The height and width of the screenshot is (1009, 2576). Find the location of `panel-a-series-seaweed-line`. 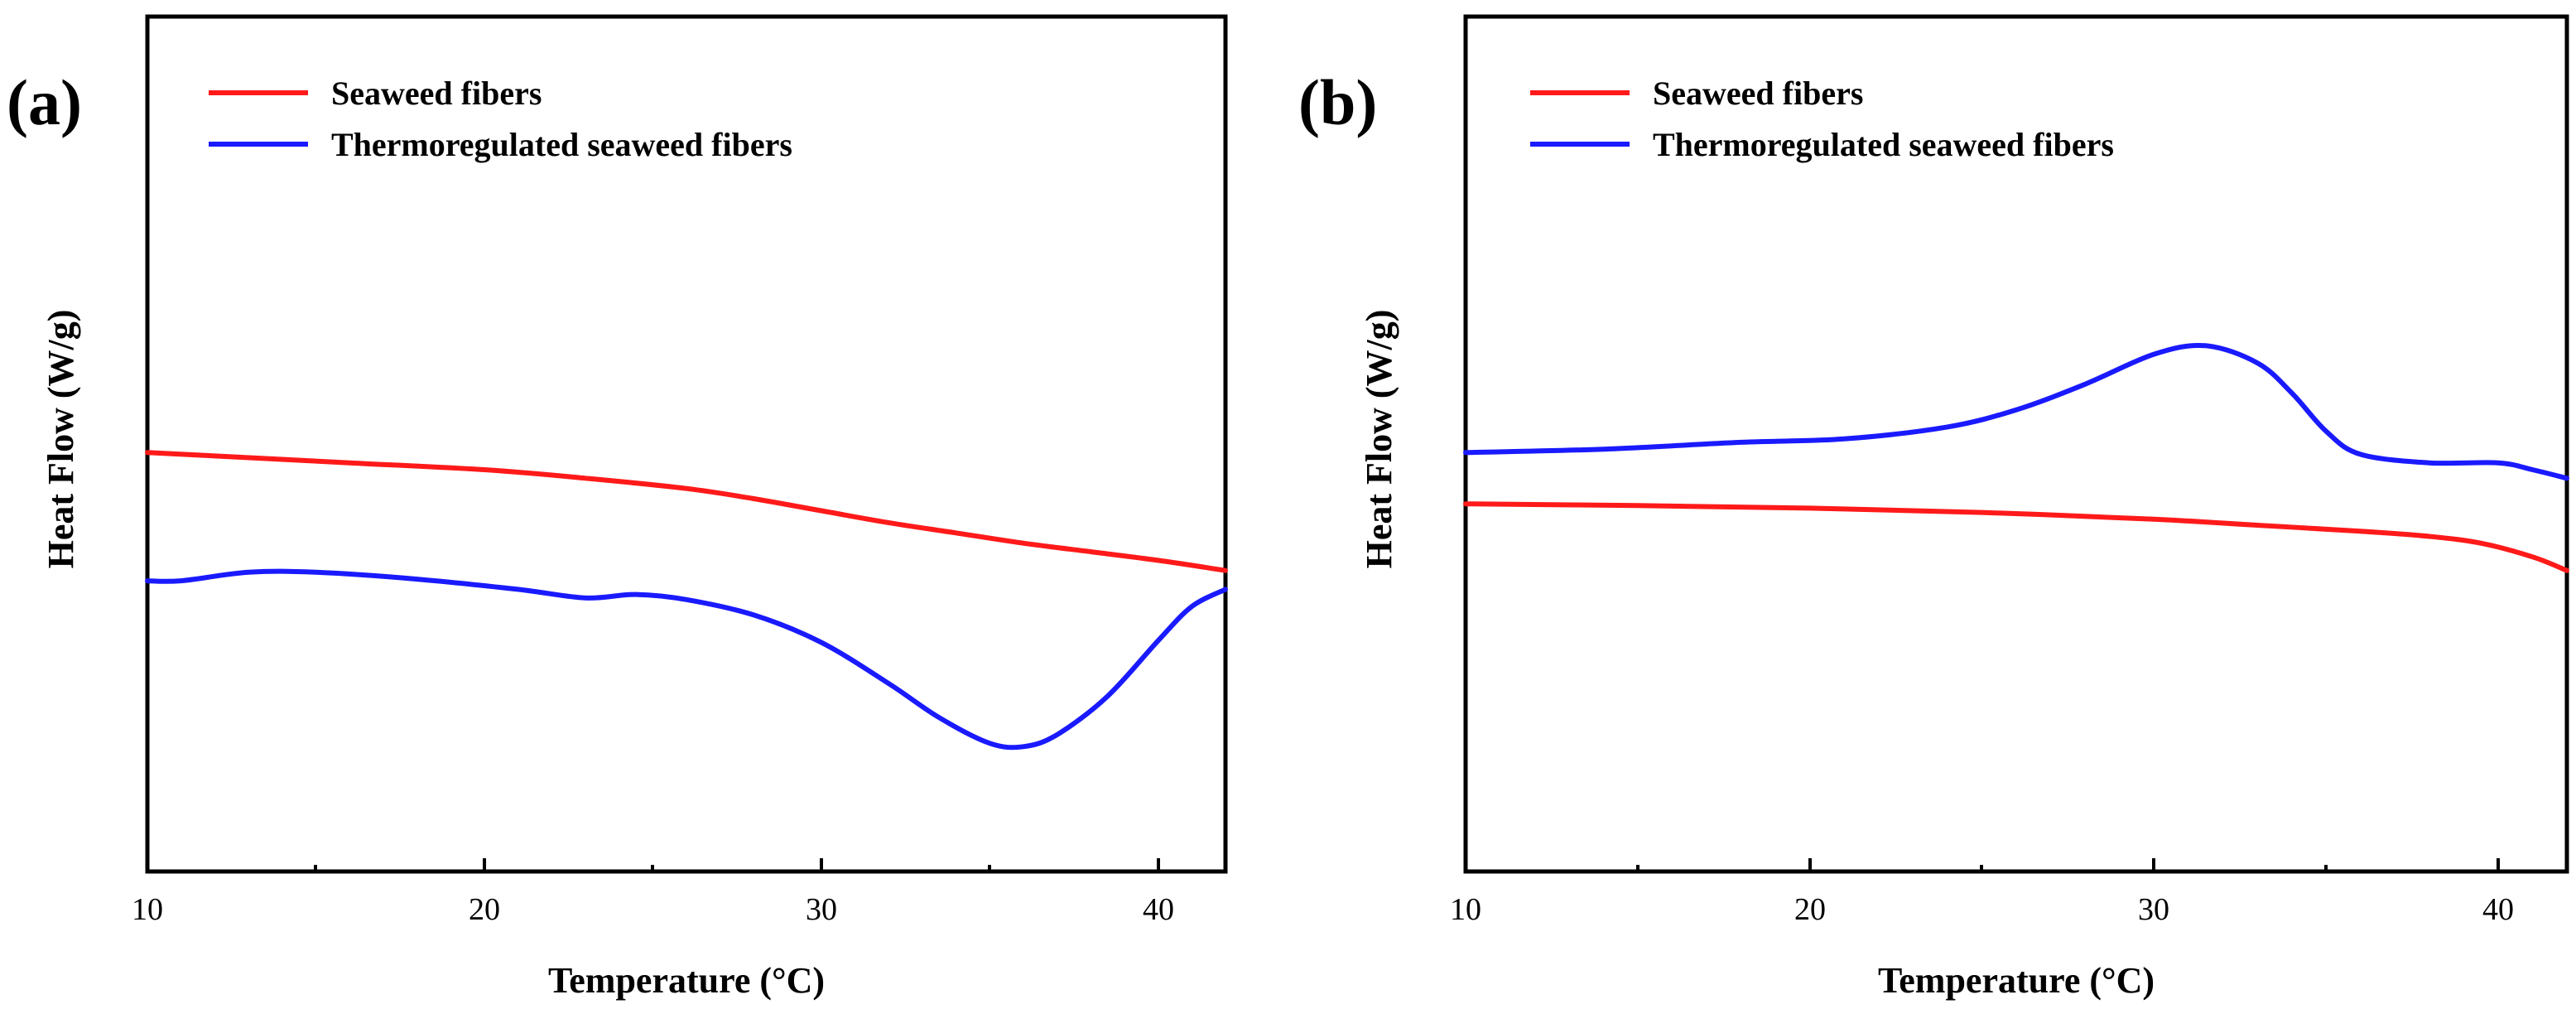

panel-a-series-seaweed-line is located at coordinates (686, 512).